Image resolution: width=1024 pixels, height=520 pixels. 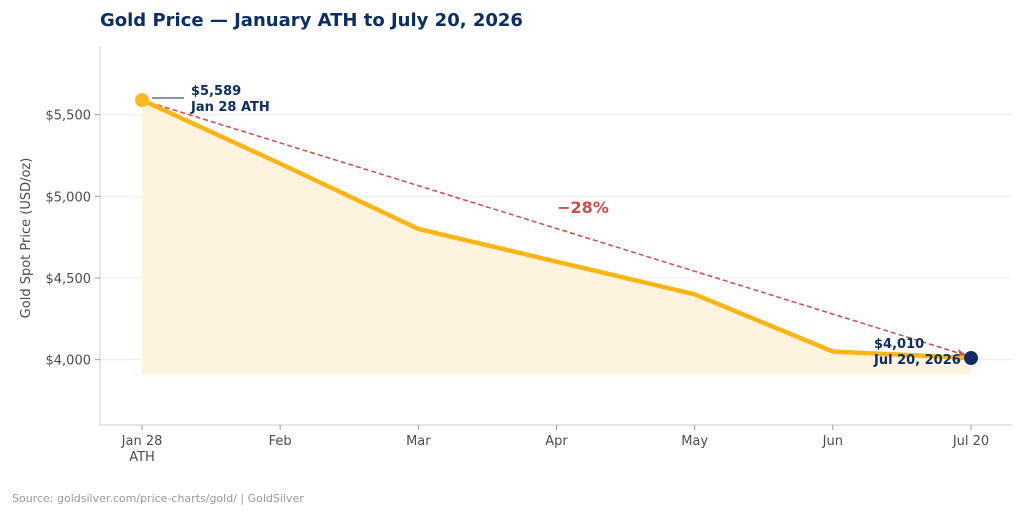 What do you see at coordinates (69, 197) in the screenshot?
I see `y-tick-label: $5,000` at bounding box center [69, 197].